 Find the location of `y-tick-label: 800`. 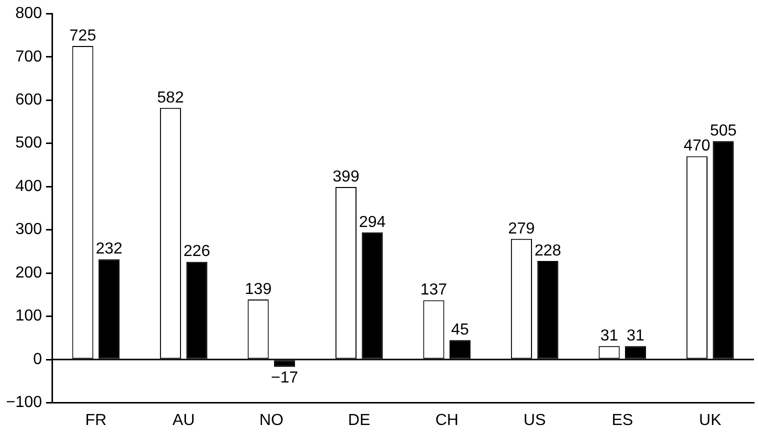

y-tick-label: 800 is located at coordinates (28, 13).